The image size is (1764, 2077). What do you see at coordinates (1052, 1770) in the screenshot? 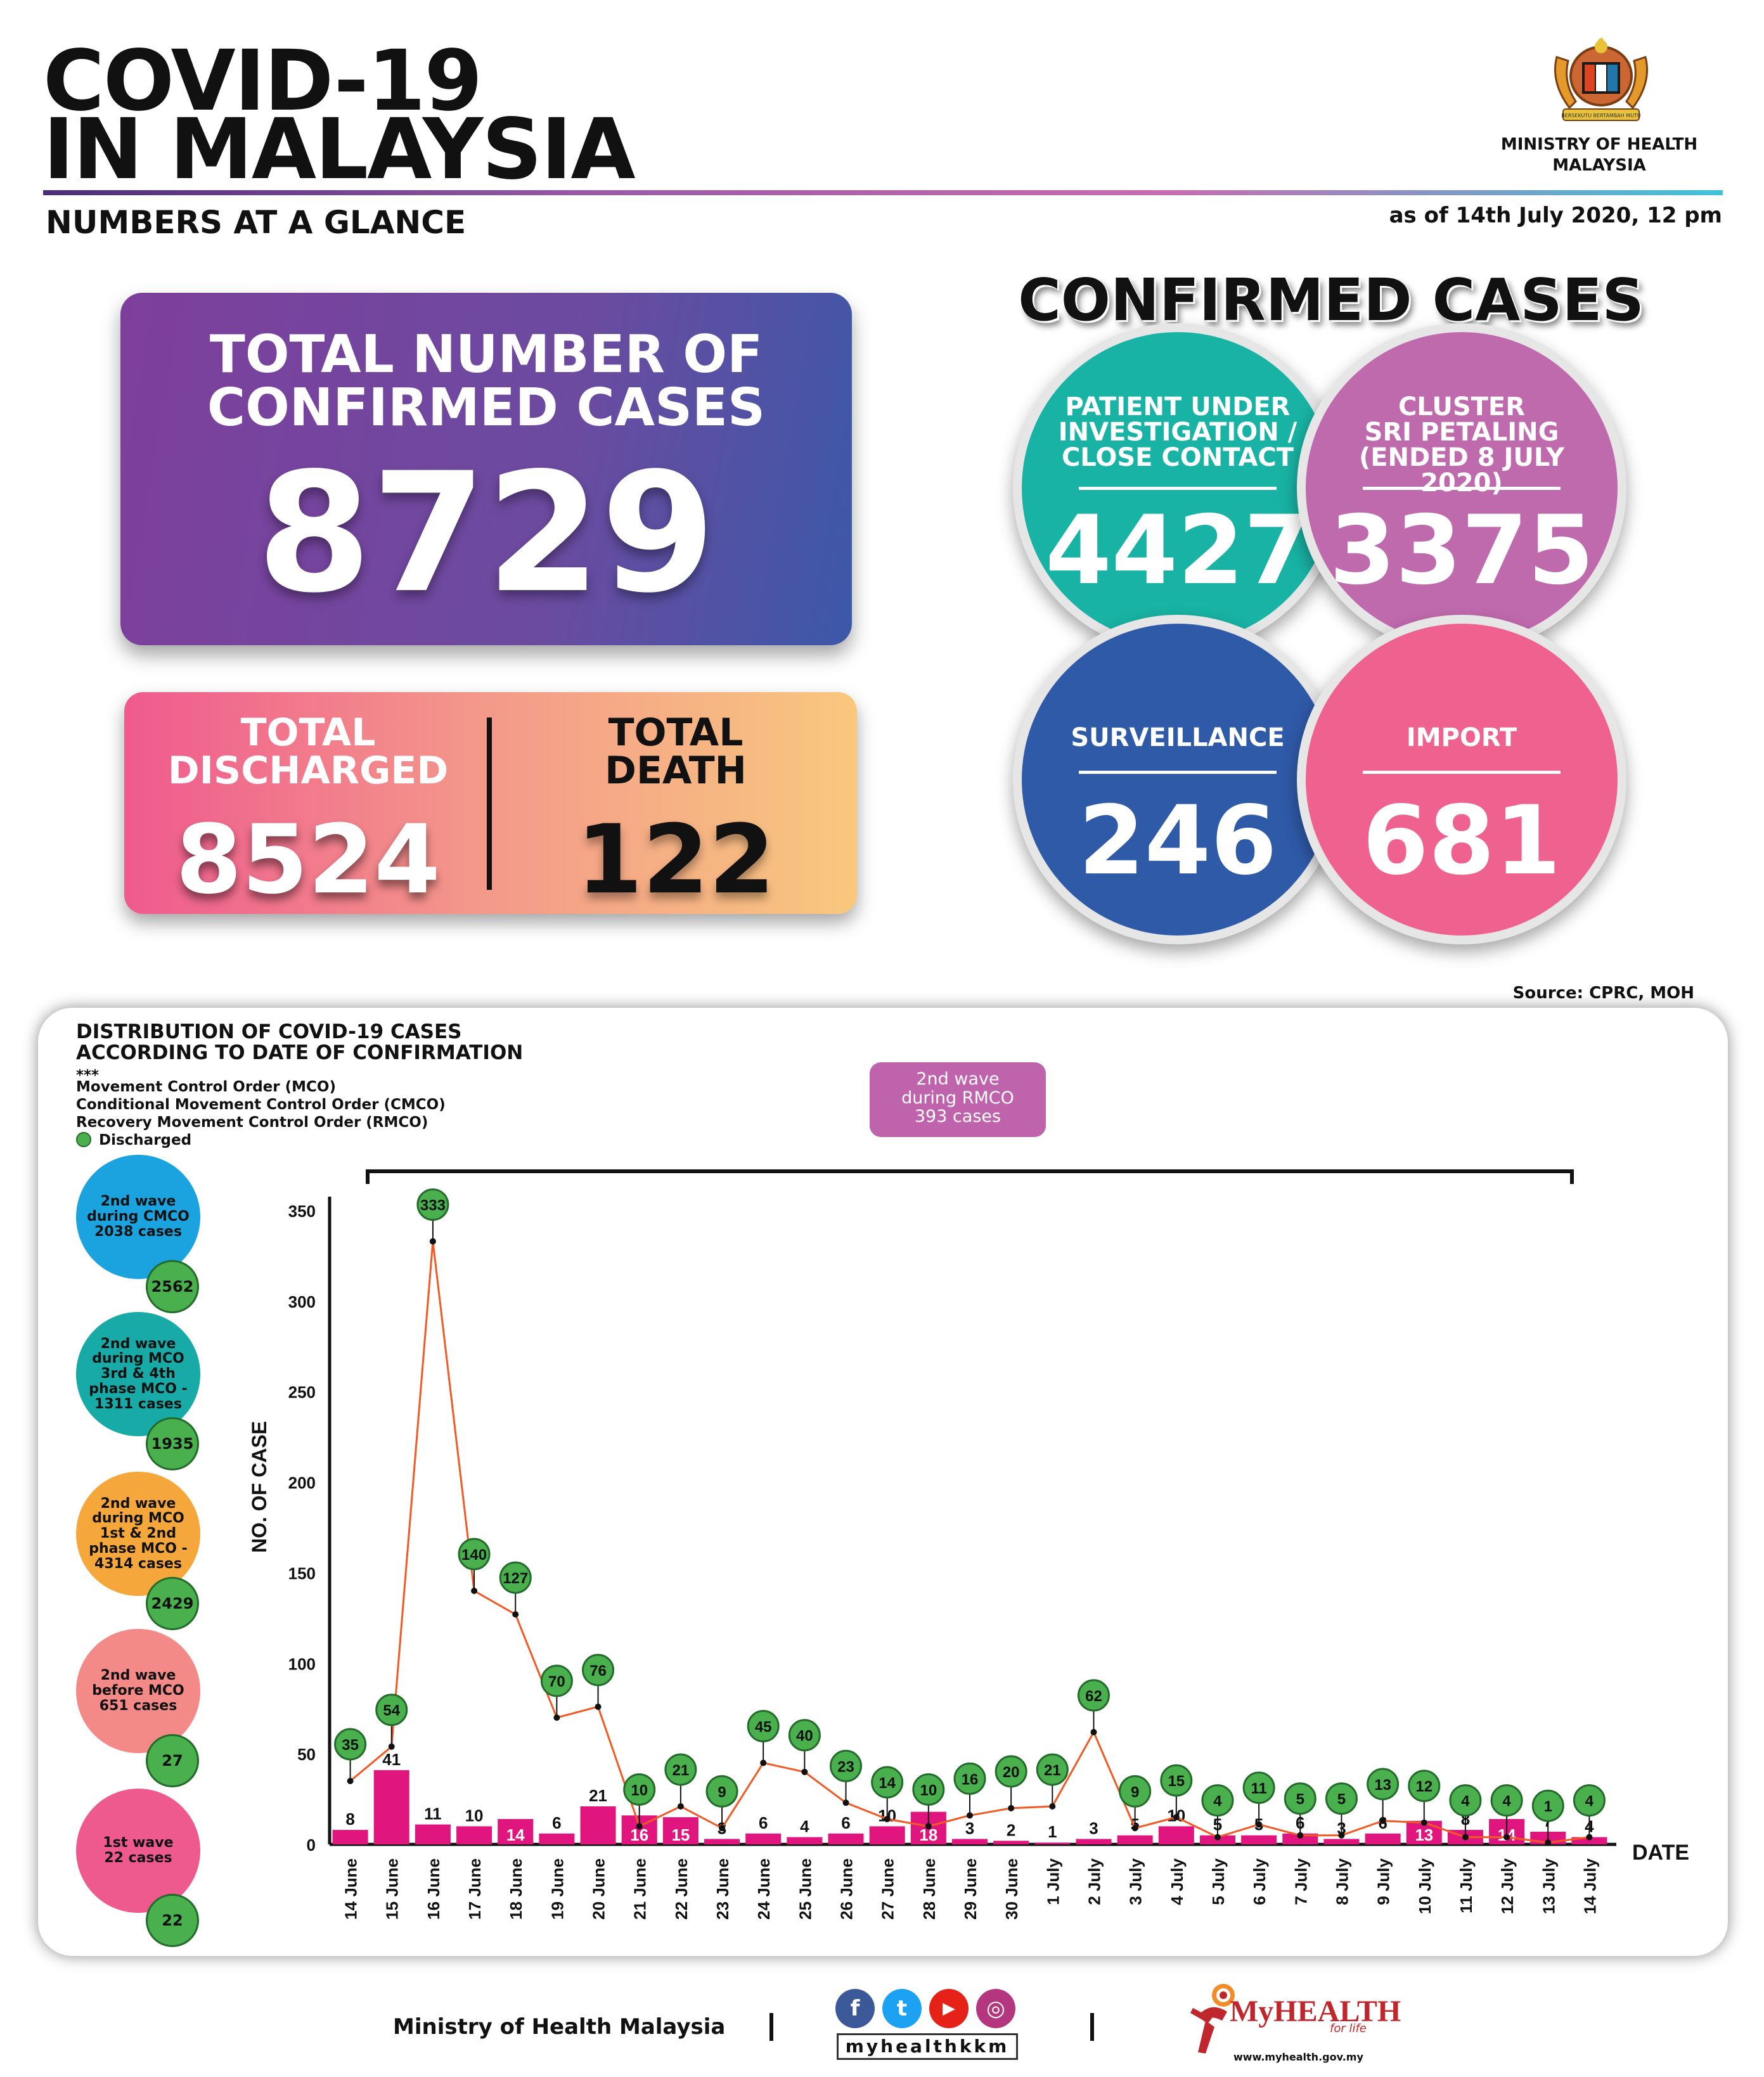
I see `discharged-label-17: 21` at bounding box center [1052, 1770].